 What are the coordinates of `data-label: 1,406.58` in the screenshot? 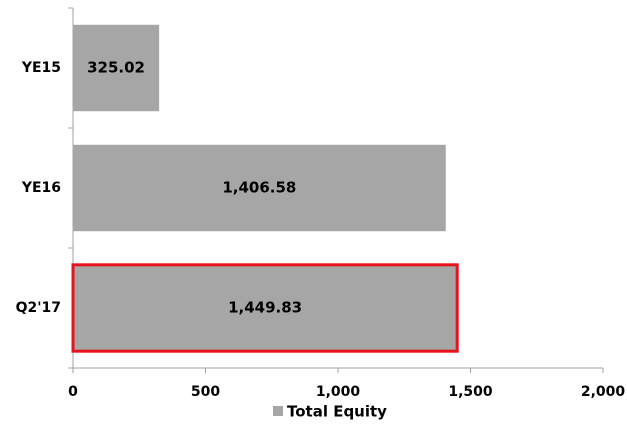 It's located at (259, 188).